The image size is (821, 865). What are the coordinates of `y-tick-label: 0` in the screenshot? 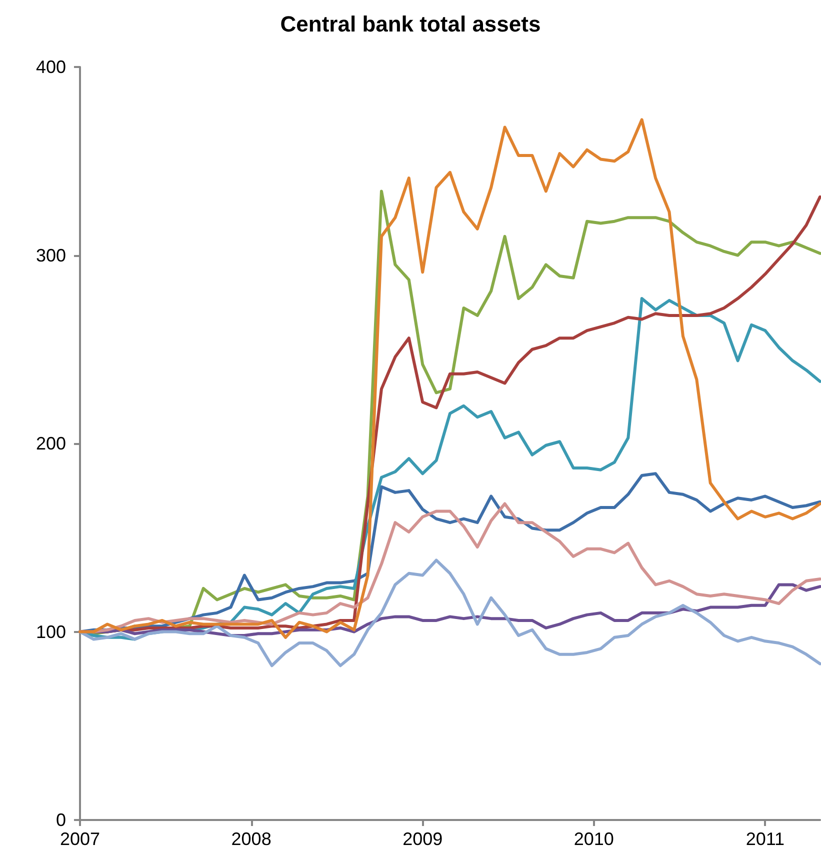 It's located at (61, 820).